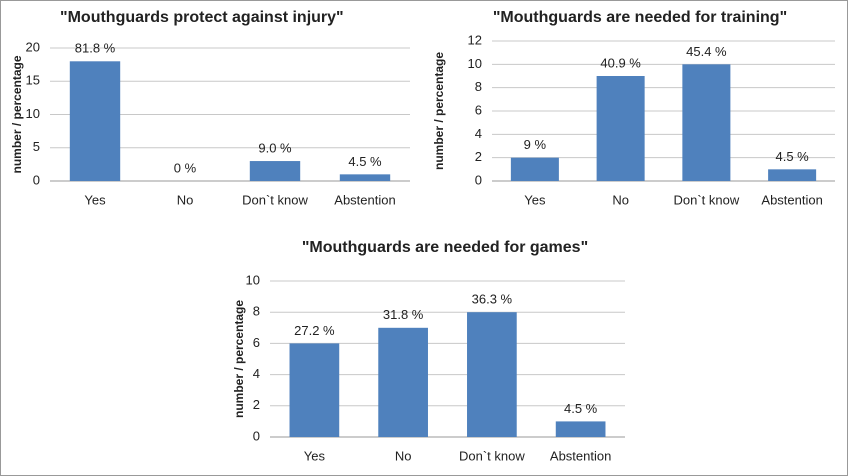 The width and height of the screenshot is (848, 476). I want to click on value-label: 31.8 %, so click(403, 314).